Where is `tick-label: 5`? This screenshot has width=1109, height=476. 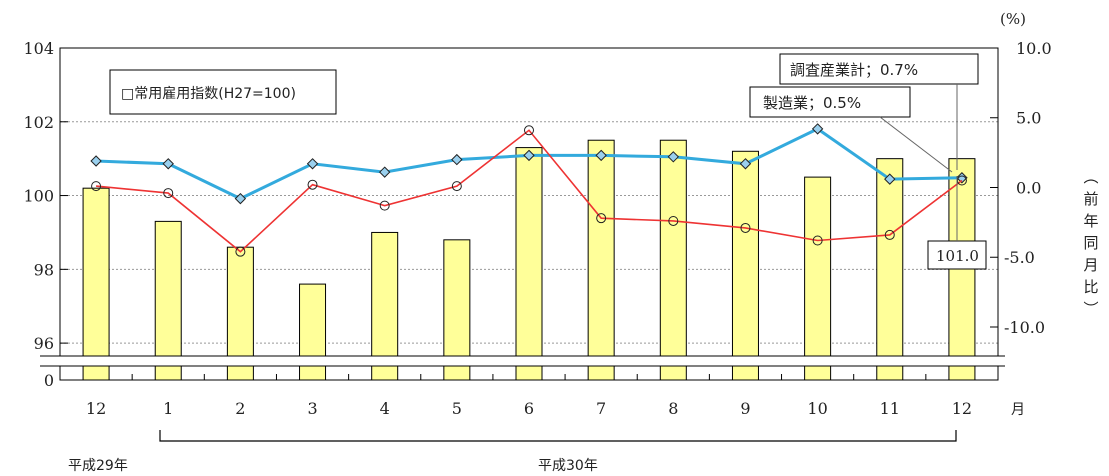 tick-label: 5 is located at coordinates (457, 408).